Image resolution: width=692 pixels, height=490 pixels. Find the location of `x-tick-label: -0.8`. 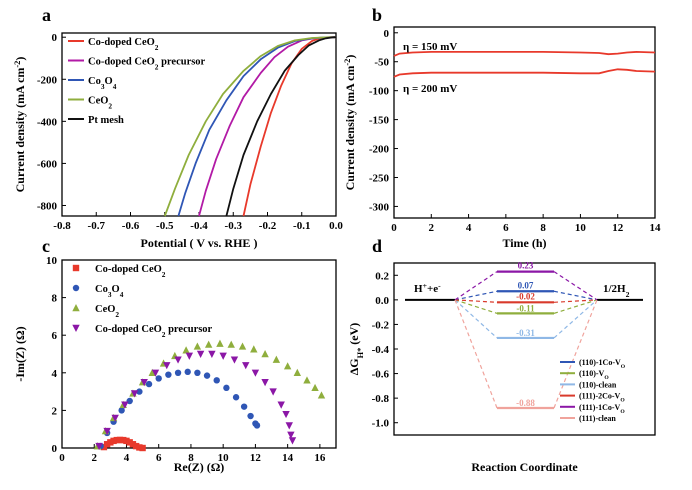

x-tick-label: -0.8 is located at coordinates (62, 226).